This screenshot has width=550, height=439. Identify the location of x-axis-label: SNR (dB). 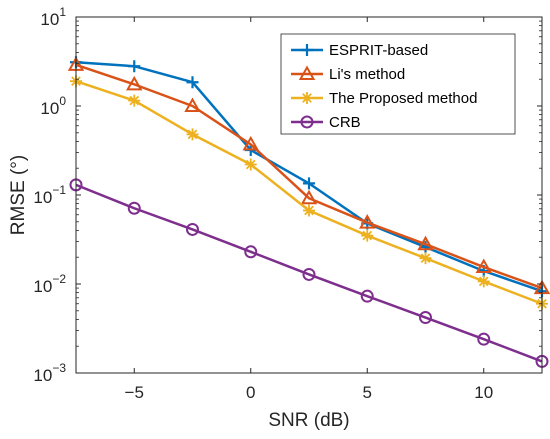
(308, 420).